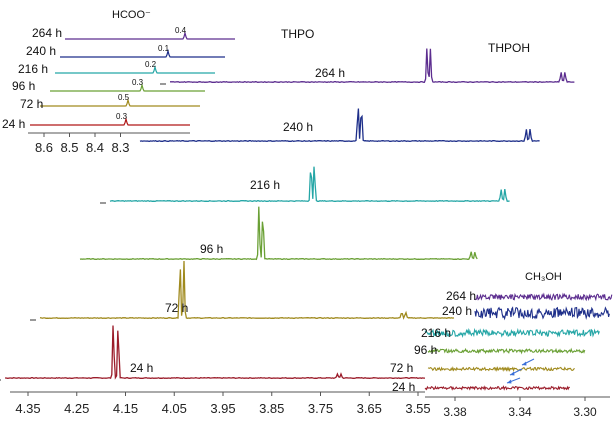  Describe the element at coordinates (265, 185) in the screenshot. I see `series-label: 216 h` at that location.